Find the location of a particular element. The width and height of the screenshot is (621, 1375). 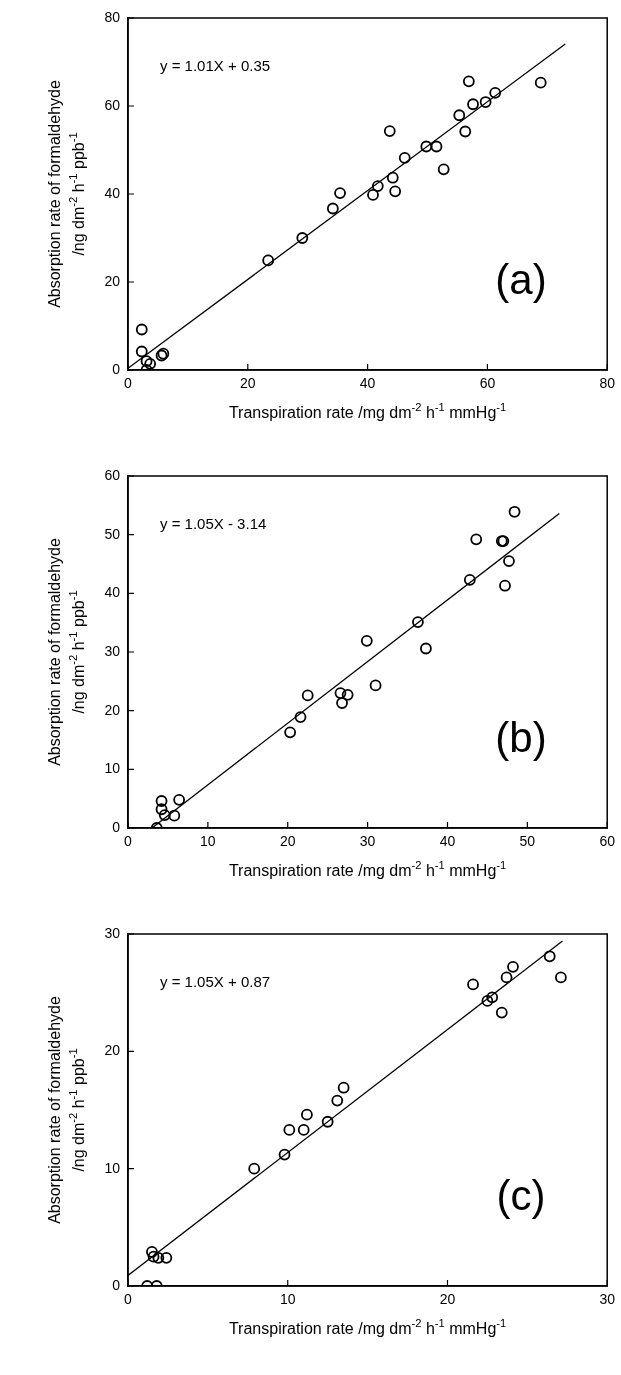

annotation: (b) is located at coordinates (521, 737).